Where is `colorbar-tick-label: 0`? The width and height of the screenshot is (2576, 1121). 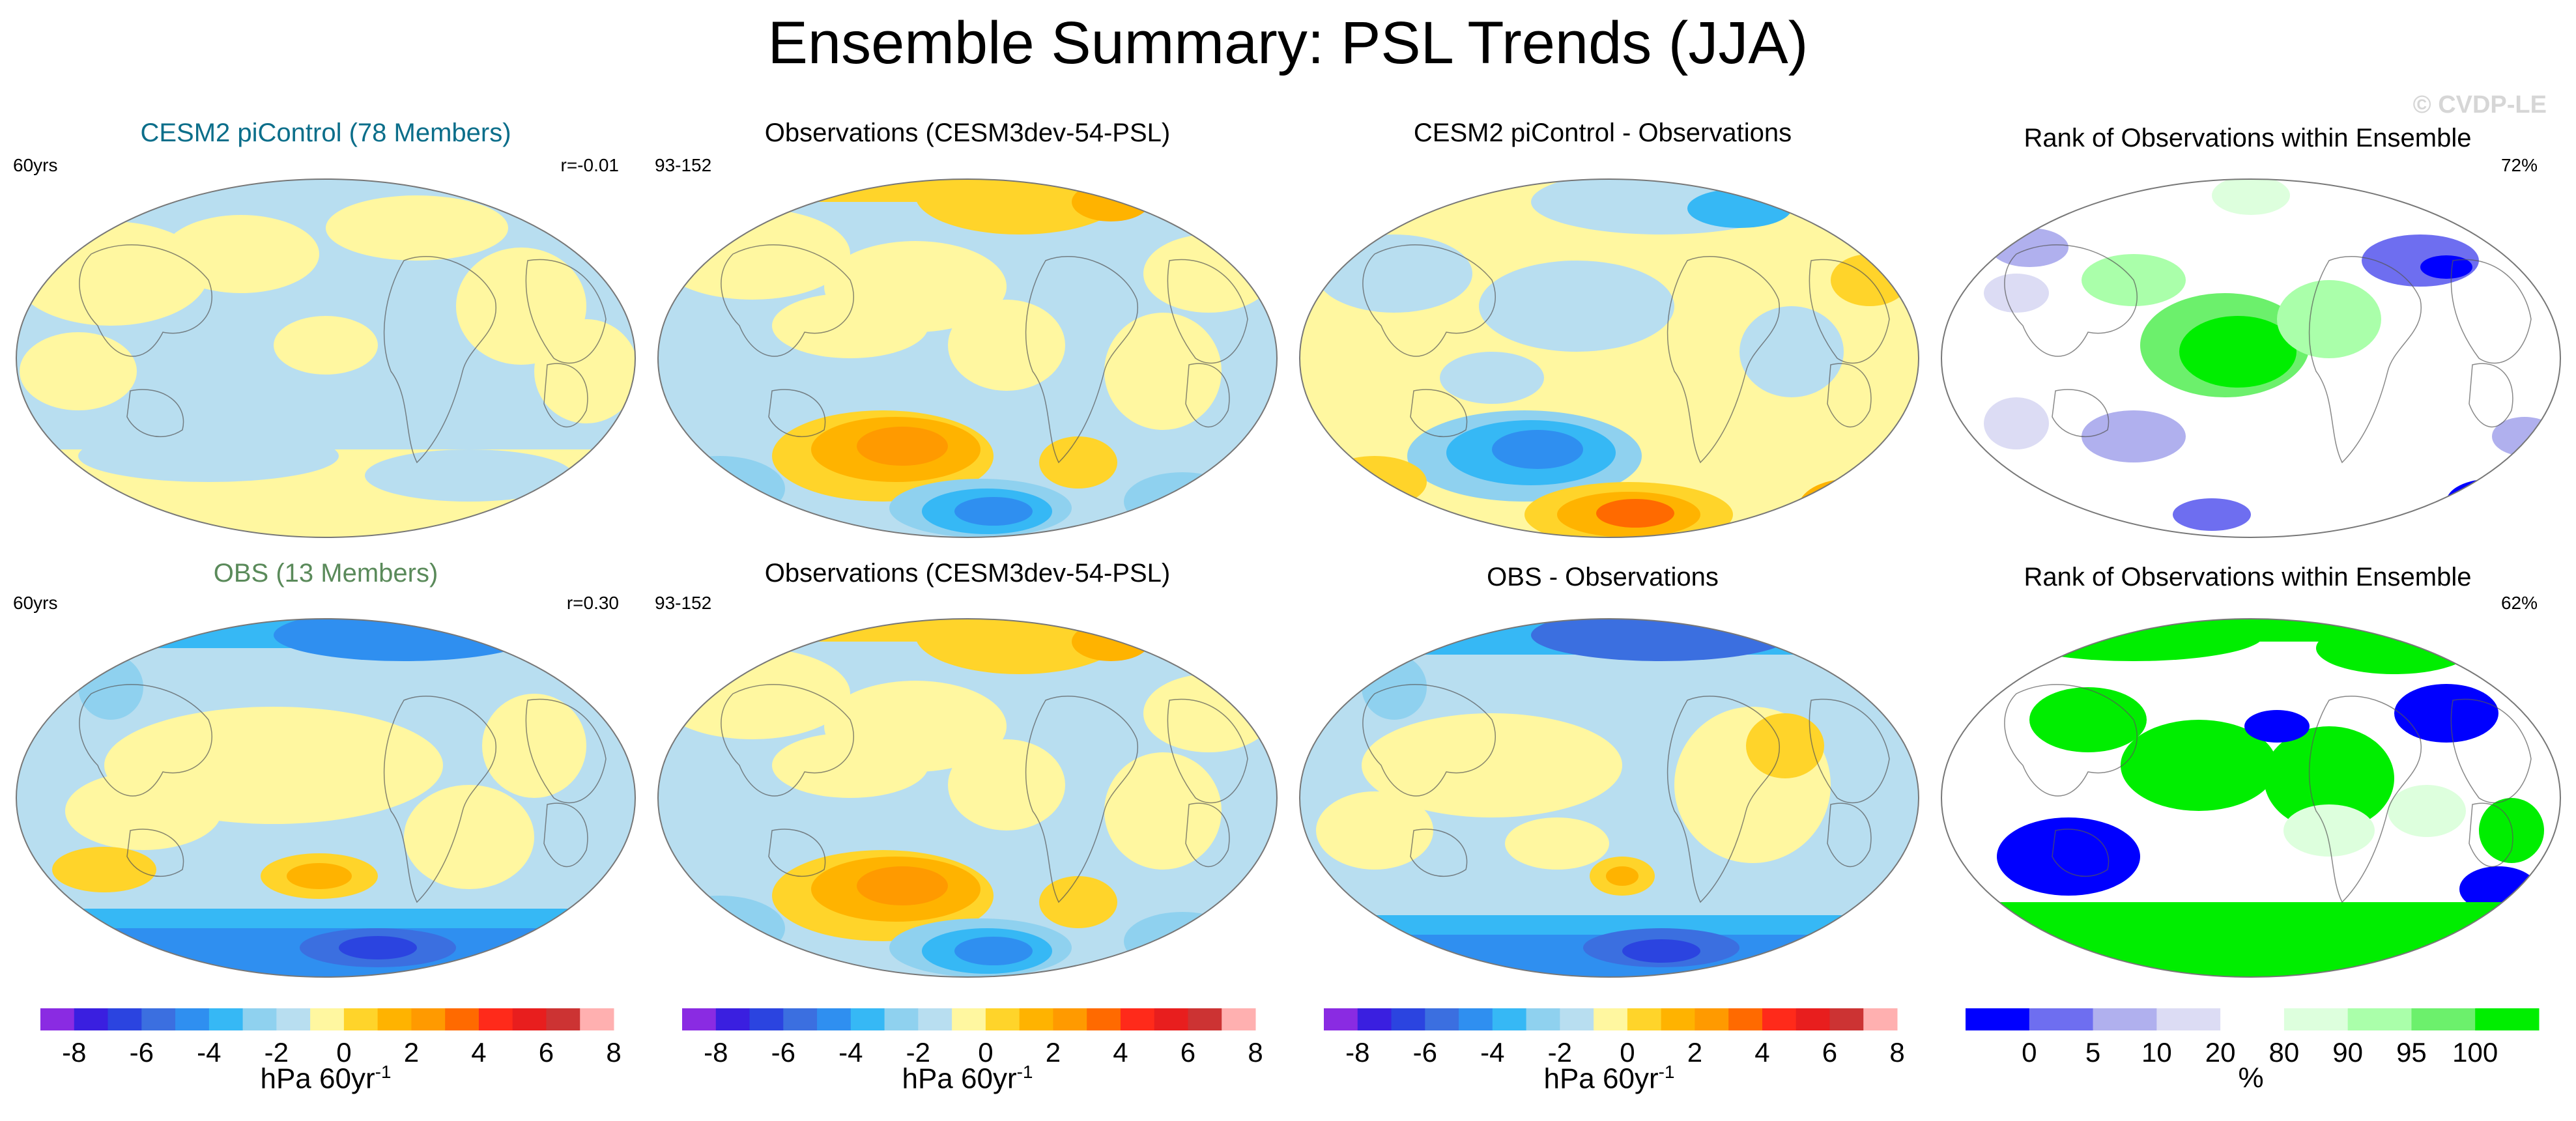 colorbar-tick-label: 0 is located at coordinates (2030, 1052).